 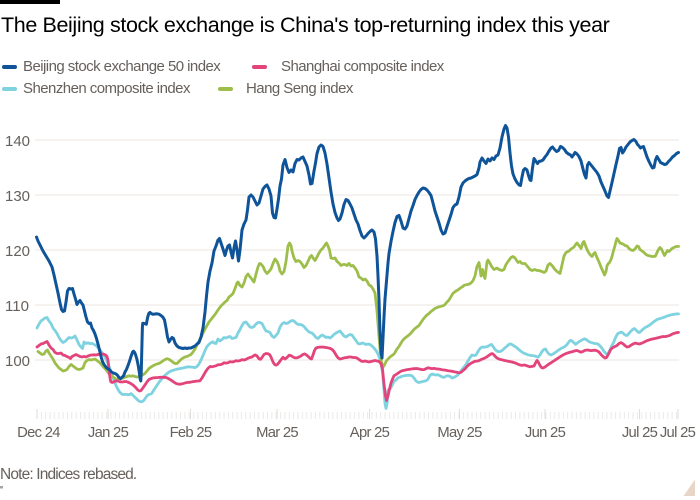 What do you see at coordinates (17, 141) in the screenshot?
I see `svg-text: 140` at bounding box center [17, 141].